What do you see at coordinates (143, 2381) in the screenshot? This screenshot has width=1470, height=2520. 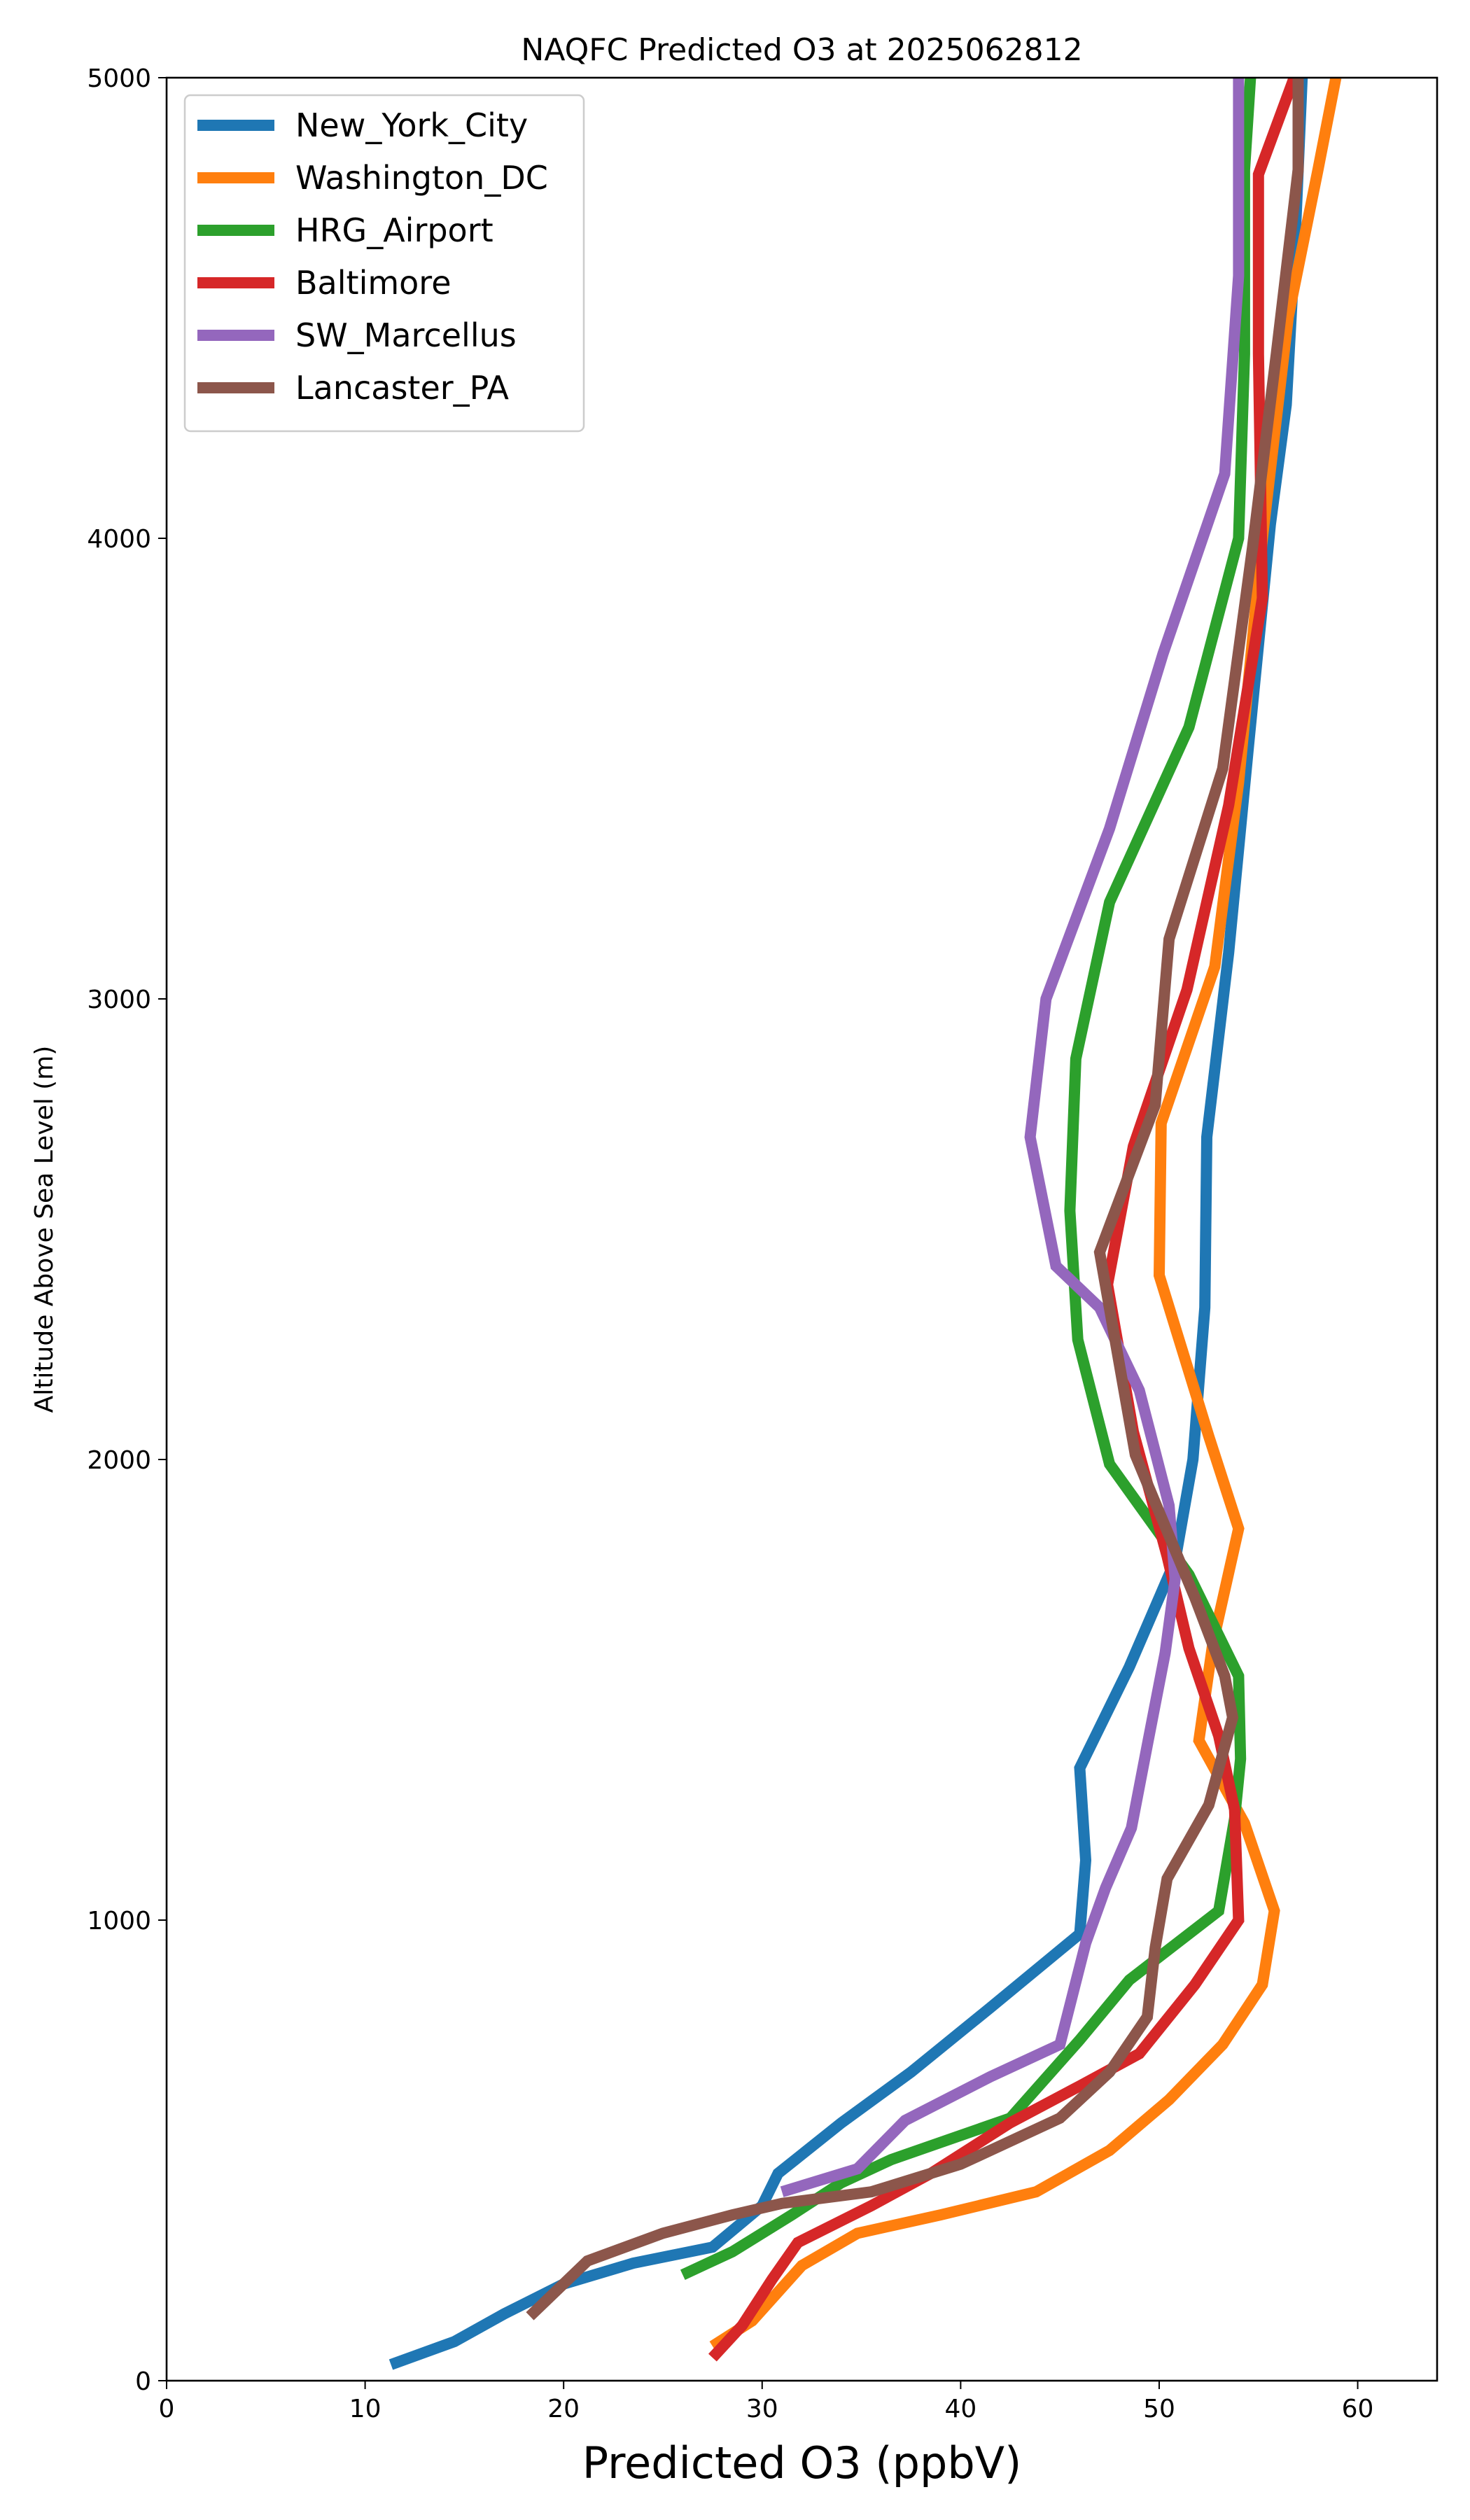 I see `y-tick-label: 0` at bounding box center [143, 2381].